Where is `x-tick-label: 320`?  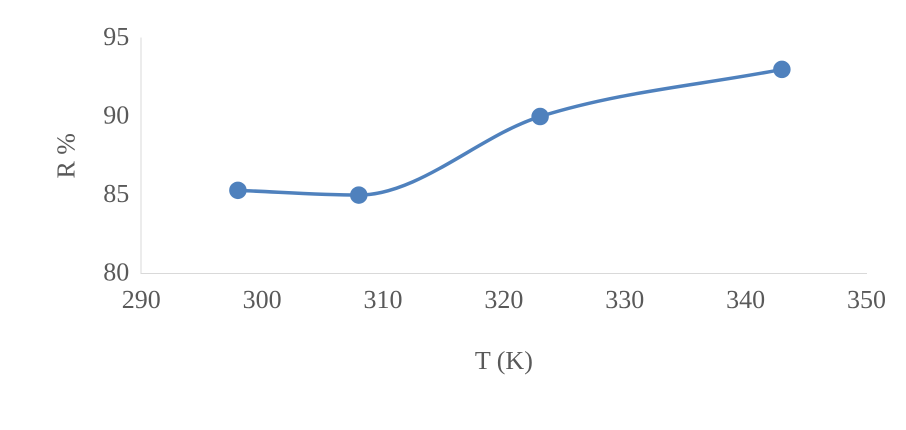
x-tick-label: 320 is located at coordinates (504, 299).